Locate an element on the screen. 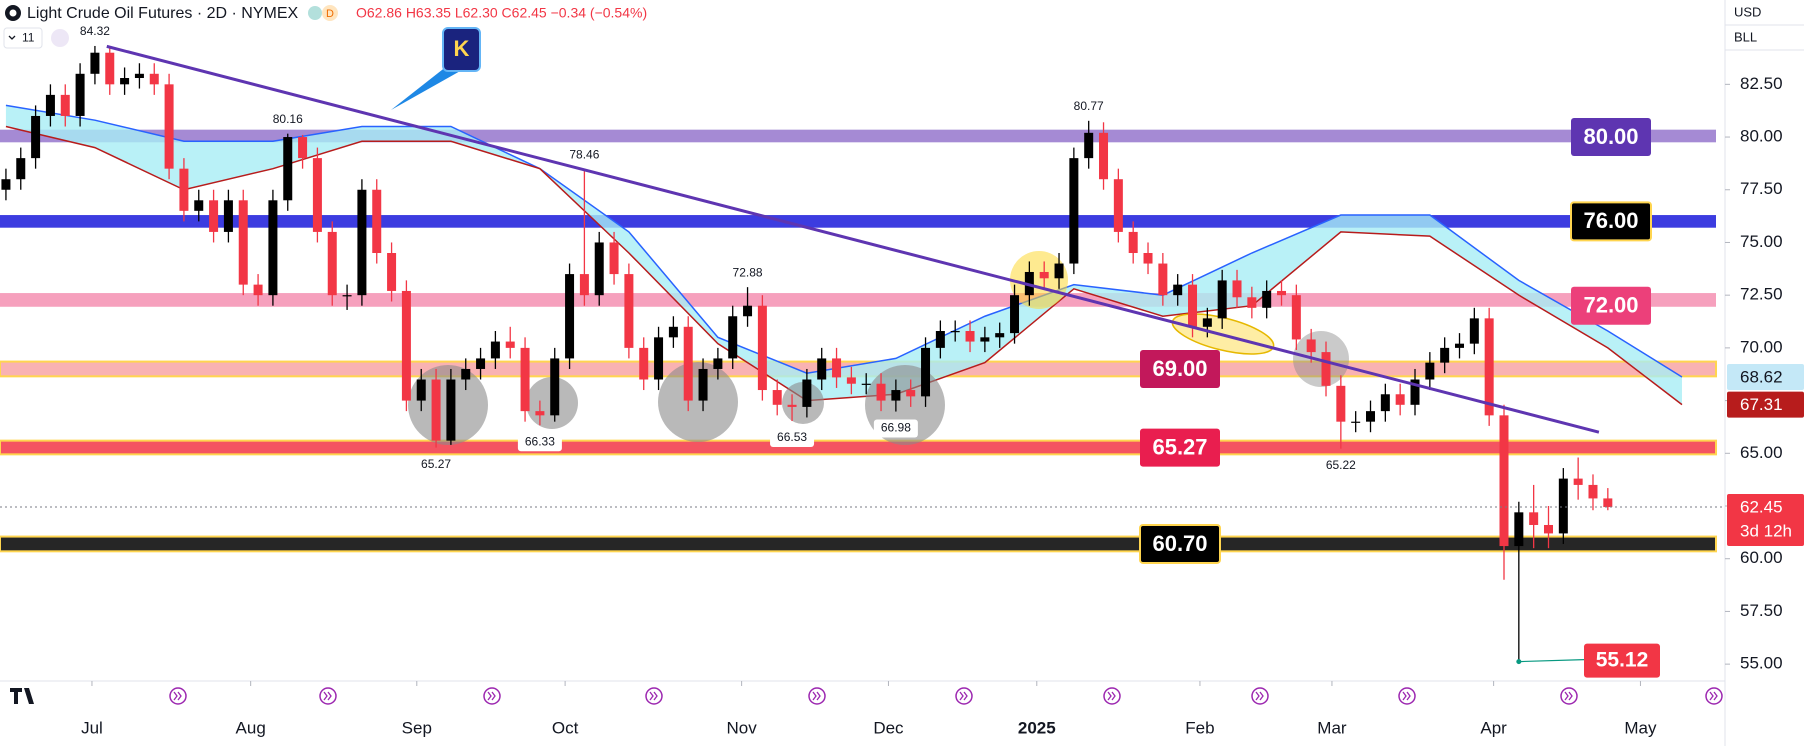  symbol-title: Light Crude Oil Futures · 2D · NYMEX is located at coordinates (163, 13).